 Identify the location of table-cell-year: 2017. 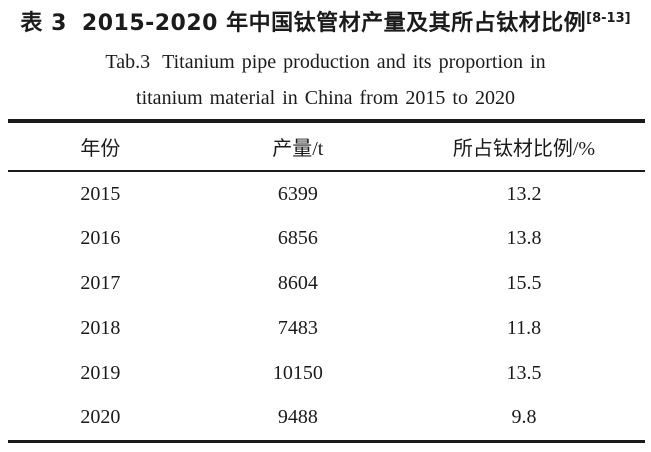
(100, 283).